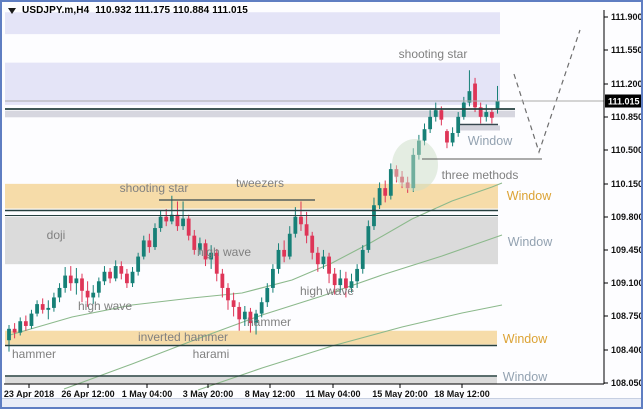 The width and height of the screenshot is (643, 409). Describe the element at coordinates (251, 240) in the screenshot. I see `window-zone-mid-gray` at that location.